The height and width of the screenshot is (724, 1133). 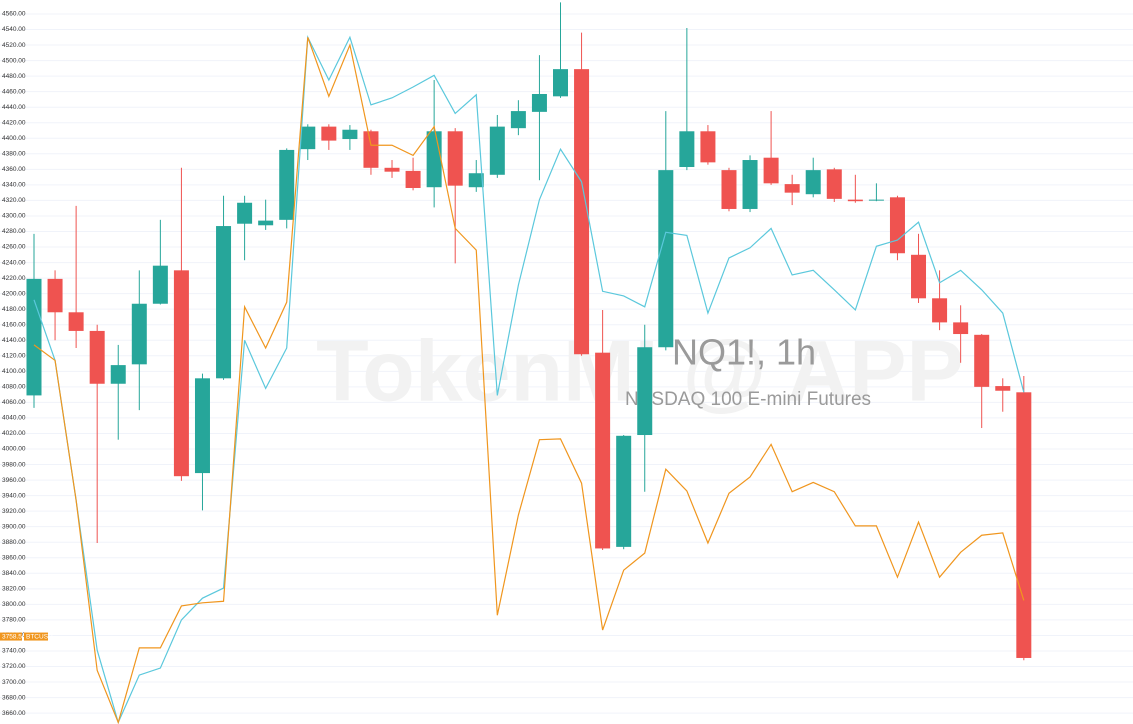 What do you see at coordinates (14, 278) in the screenshot?
I see `y-tick-label: 4220.00` at bounding box center [14, 278].